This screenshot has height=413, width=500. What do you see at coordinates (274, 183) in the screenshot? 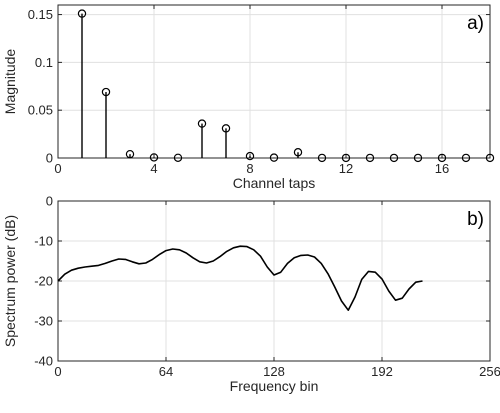
I see `x-axis-label: Channel taps` at bounding box center [274, 183].